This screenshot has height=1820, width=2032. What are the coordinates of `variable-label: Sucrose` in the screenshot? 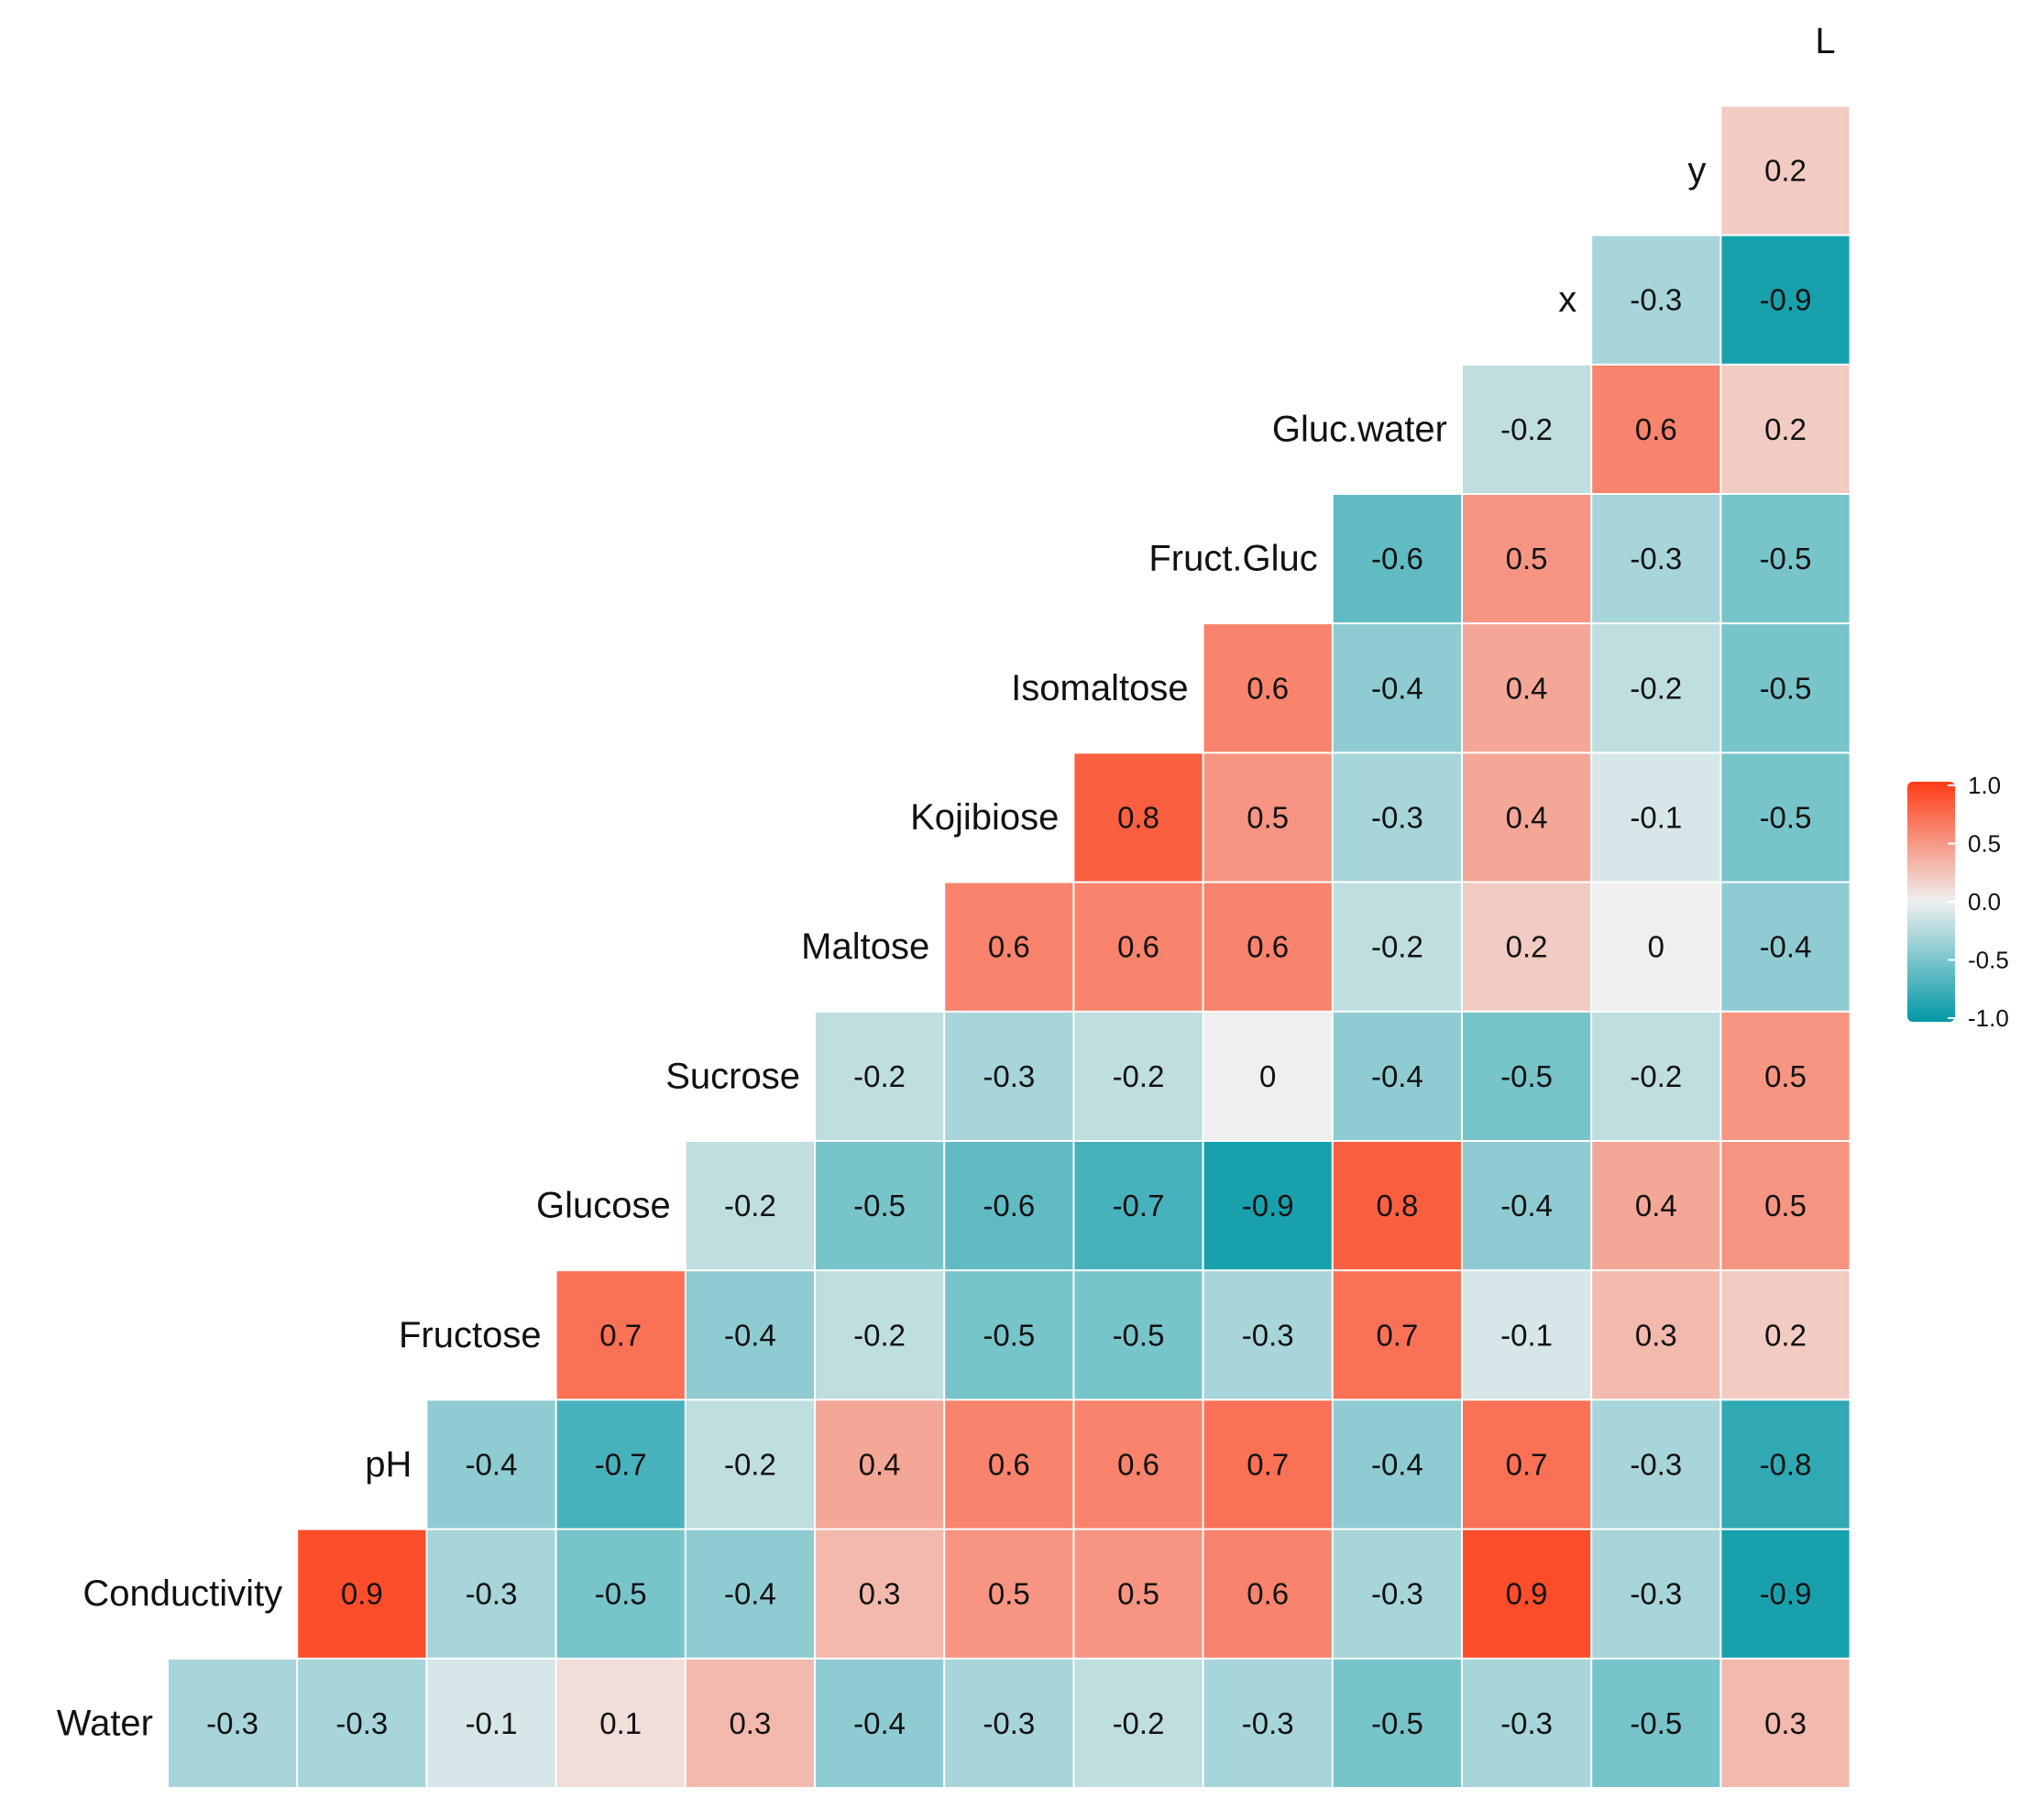 It's located at (732, 1076).